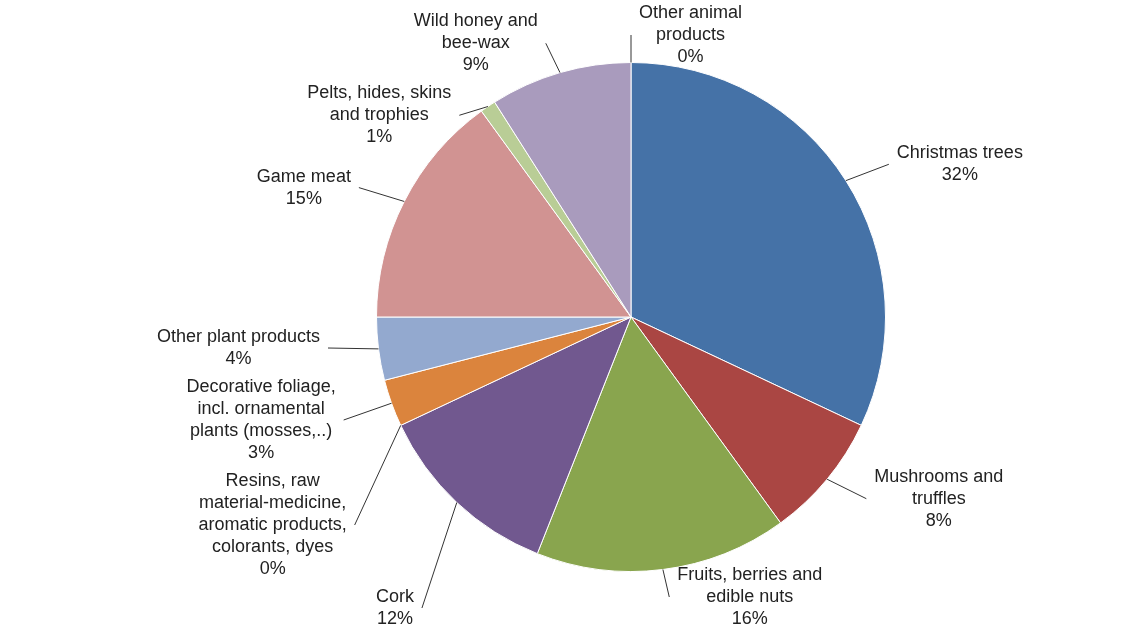  What do you see at coordinates (272, 512) in the screenshot?
I see `category-label: Resins, raw material-medicine, aromatic products, colorants, dyes` at bounding box center [272, 512].